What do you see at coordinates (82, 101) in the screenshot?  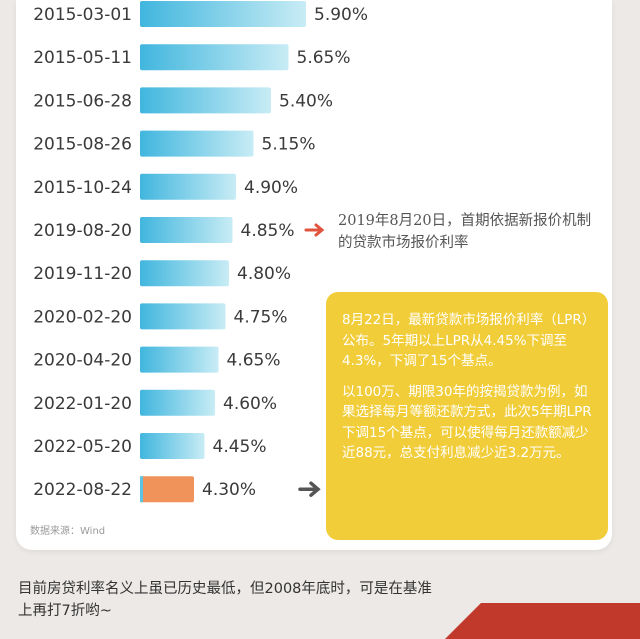 I see `category-label: 2015-06-28` at bounding box center [82, 101].